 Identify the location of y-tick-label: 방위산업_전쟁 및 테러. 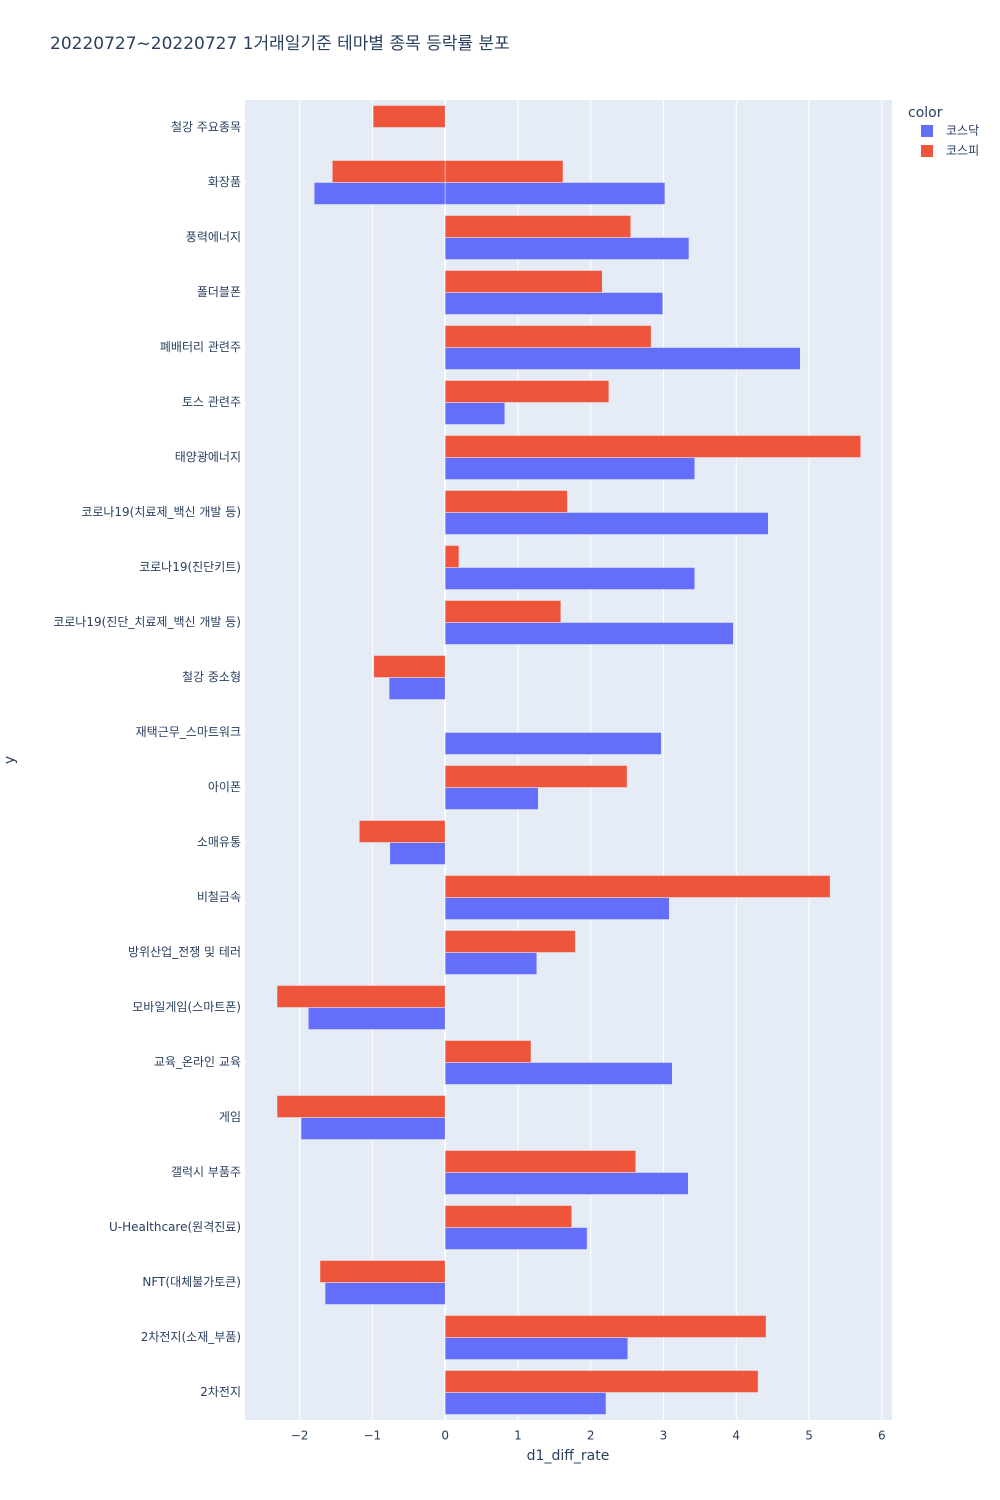
(184, 952).